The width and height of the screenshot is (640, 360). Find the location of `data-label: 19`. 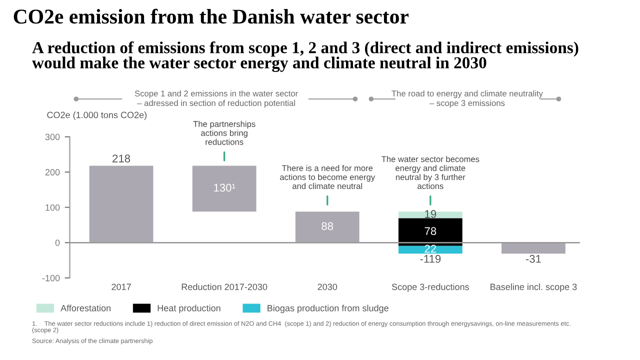

data-label: 19 is located at coordinates (430, 214).